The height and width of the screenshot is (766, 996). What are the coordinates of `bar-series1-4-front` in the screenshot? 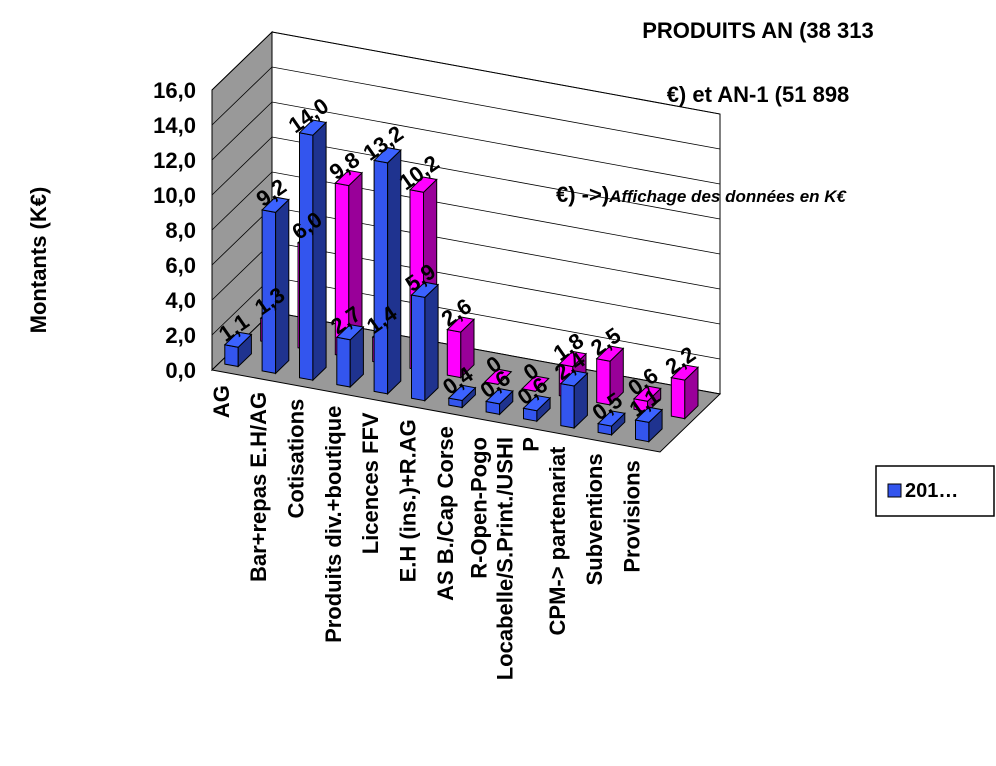 It's located at (381, 277).